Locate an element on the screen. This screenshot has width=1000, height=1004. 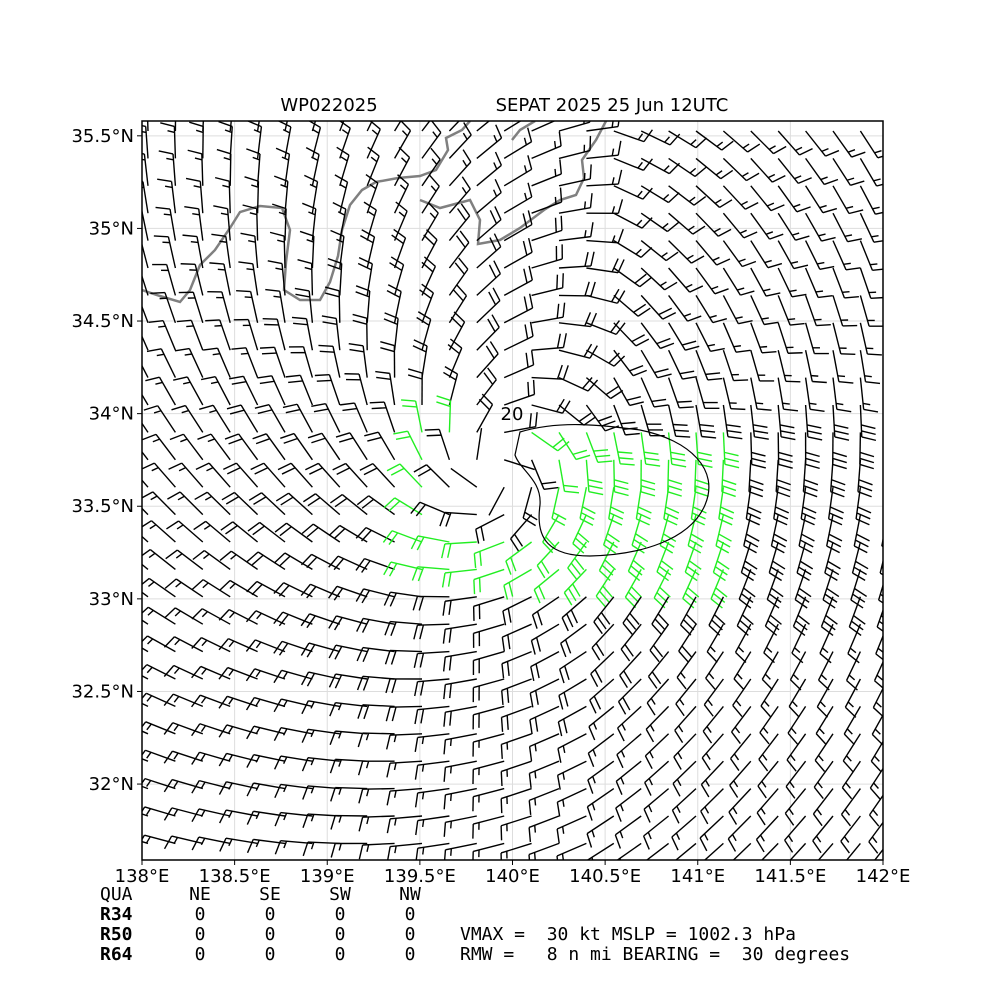
table-header: SE is located at coordinates (270, 894).